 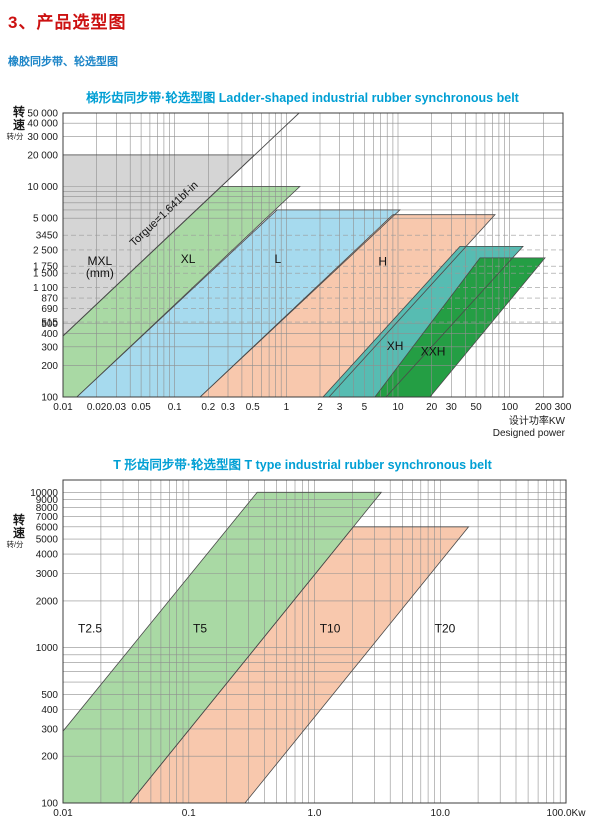 What do you see at coordinates (45, 274) in the screenshot?
I see `y-tick-label: 1 500` at bounding box center [45, 274].